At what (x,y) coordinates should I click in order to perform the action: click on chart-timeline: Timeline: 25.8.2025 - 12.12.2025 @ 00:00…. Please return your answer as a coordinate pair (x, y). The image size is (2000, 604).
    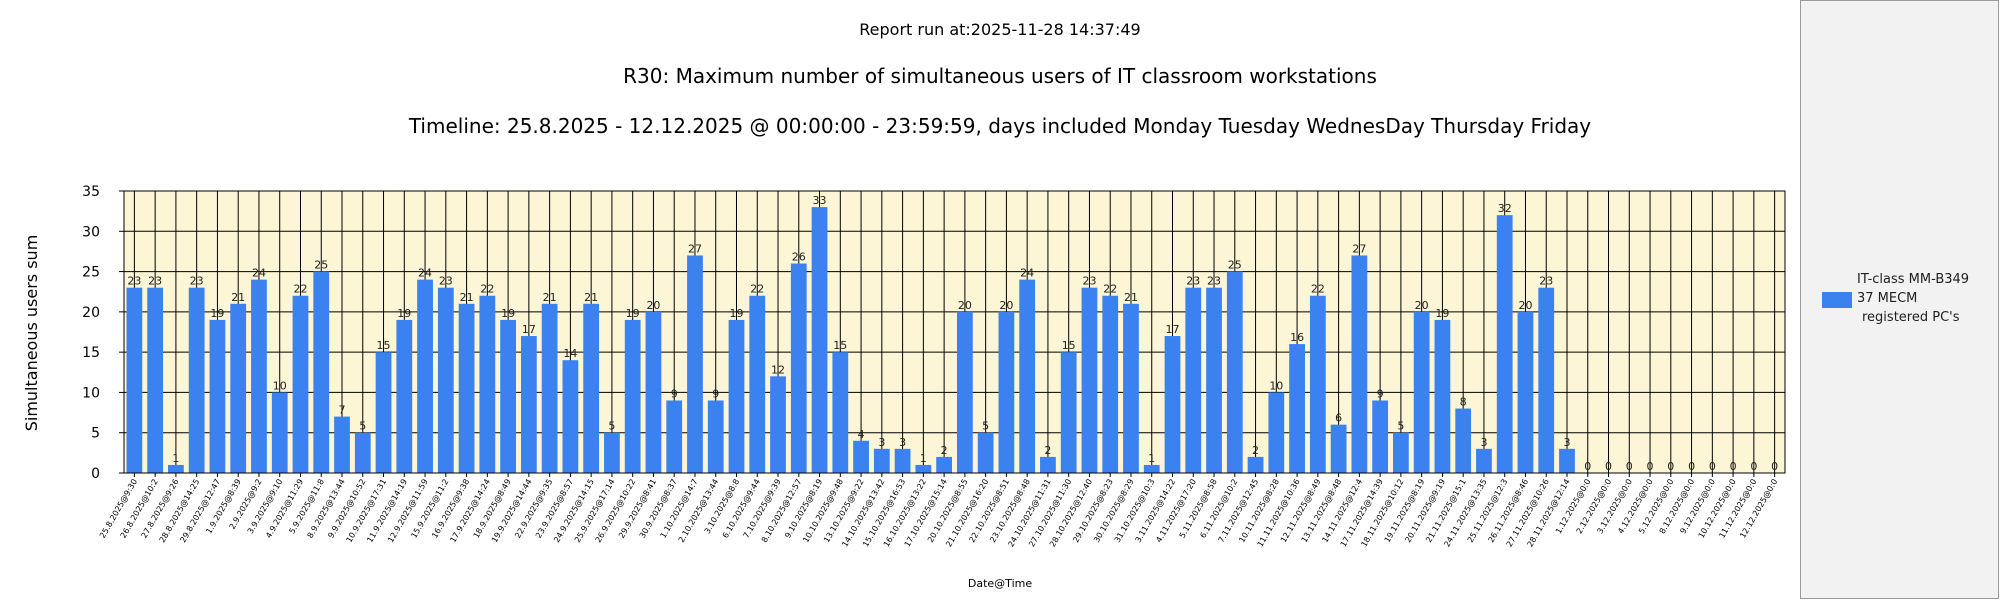
    Looking at the image, I should click on (999, 126).